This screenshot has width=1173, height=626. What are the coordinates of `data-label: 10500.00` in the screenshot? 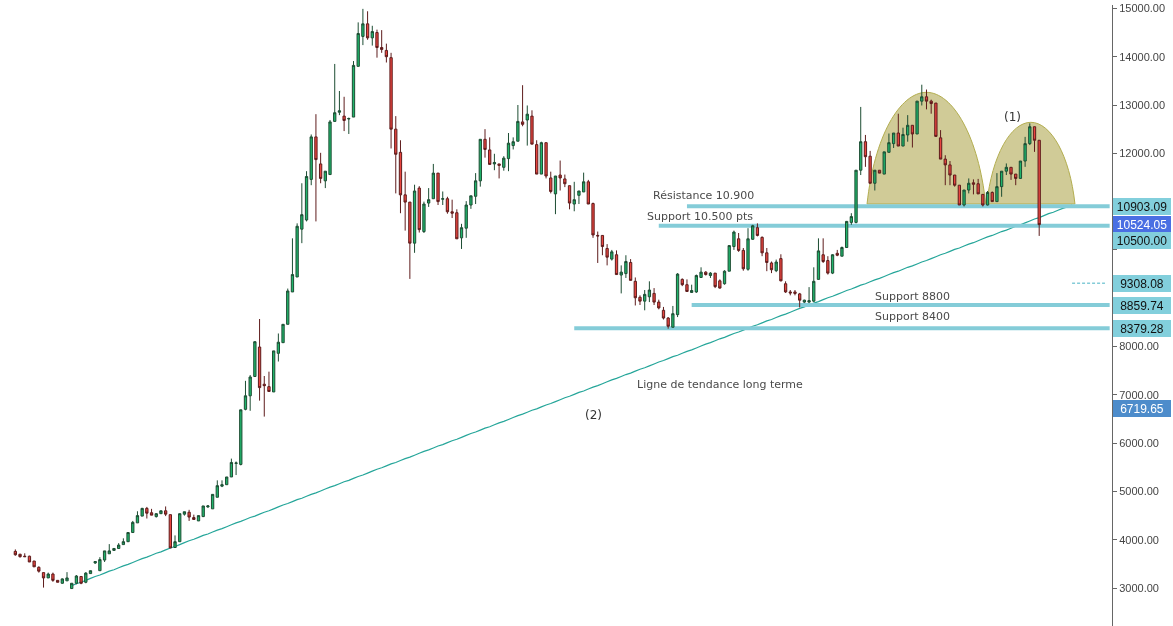 It's located at (1142, 240).